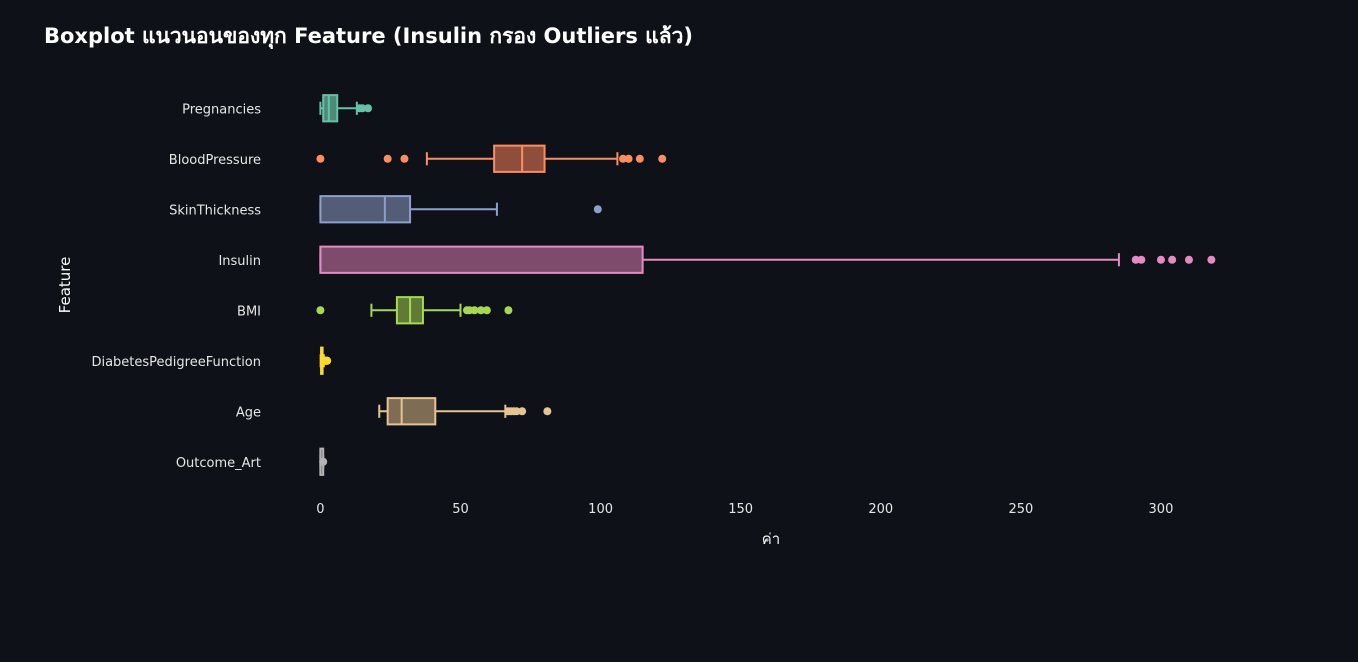 This screenshot has height=662, width=1358. I want to click on box-iqr-Insulin, so click(481, 260).